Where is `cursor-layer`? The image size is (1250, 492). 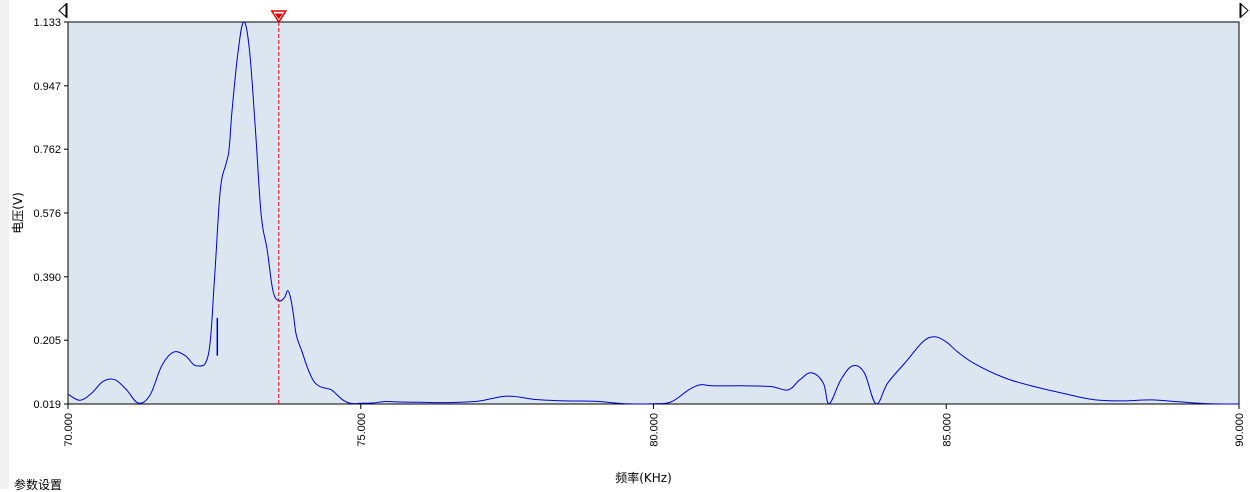 cursor-layer is located at coordinates (279, 207).